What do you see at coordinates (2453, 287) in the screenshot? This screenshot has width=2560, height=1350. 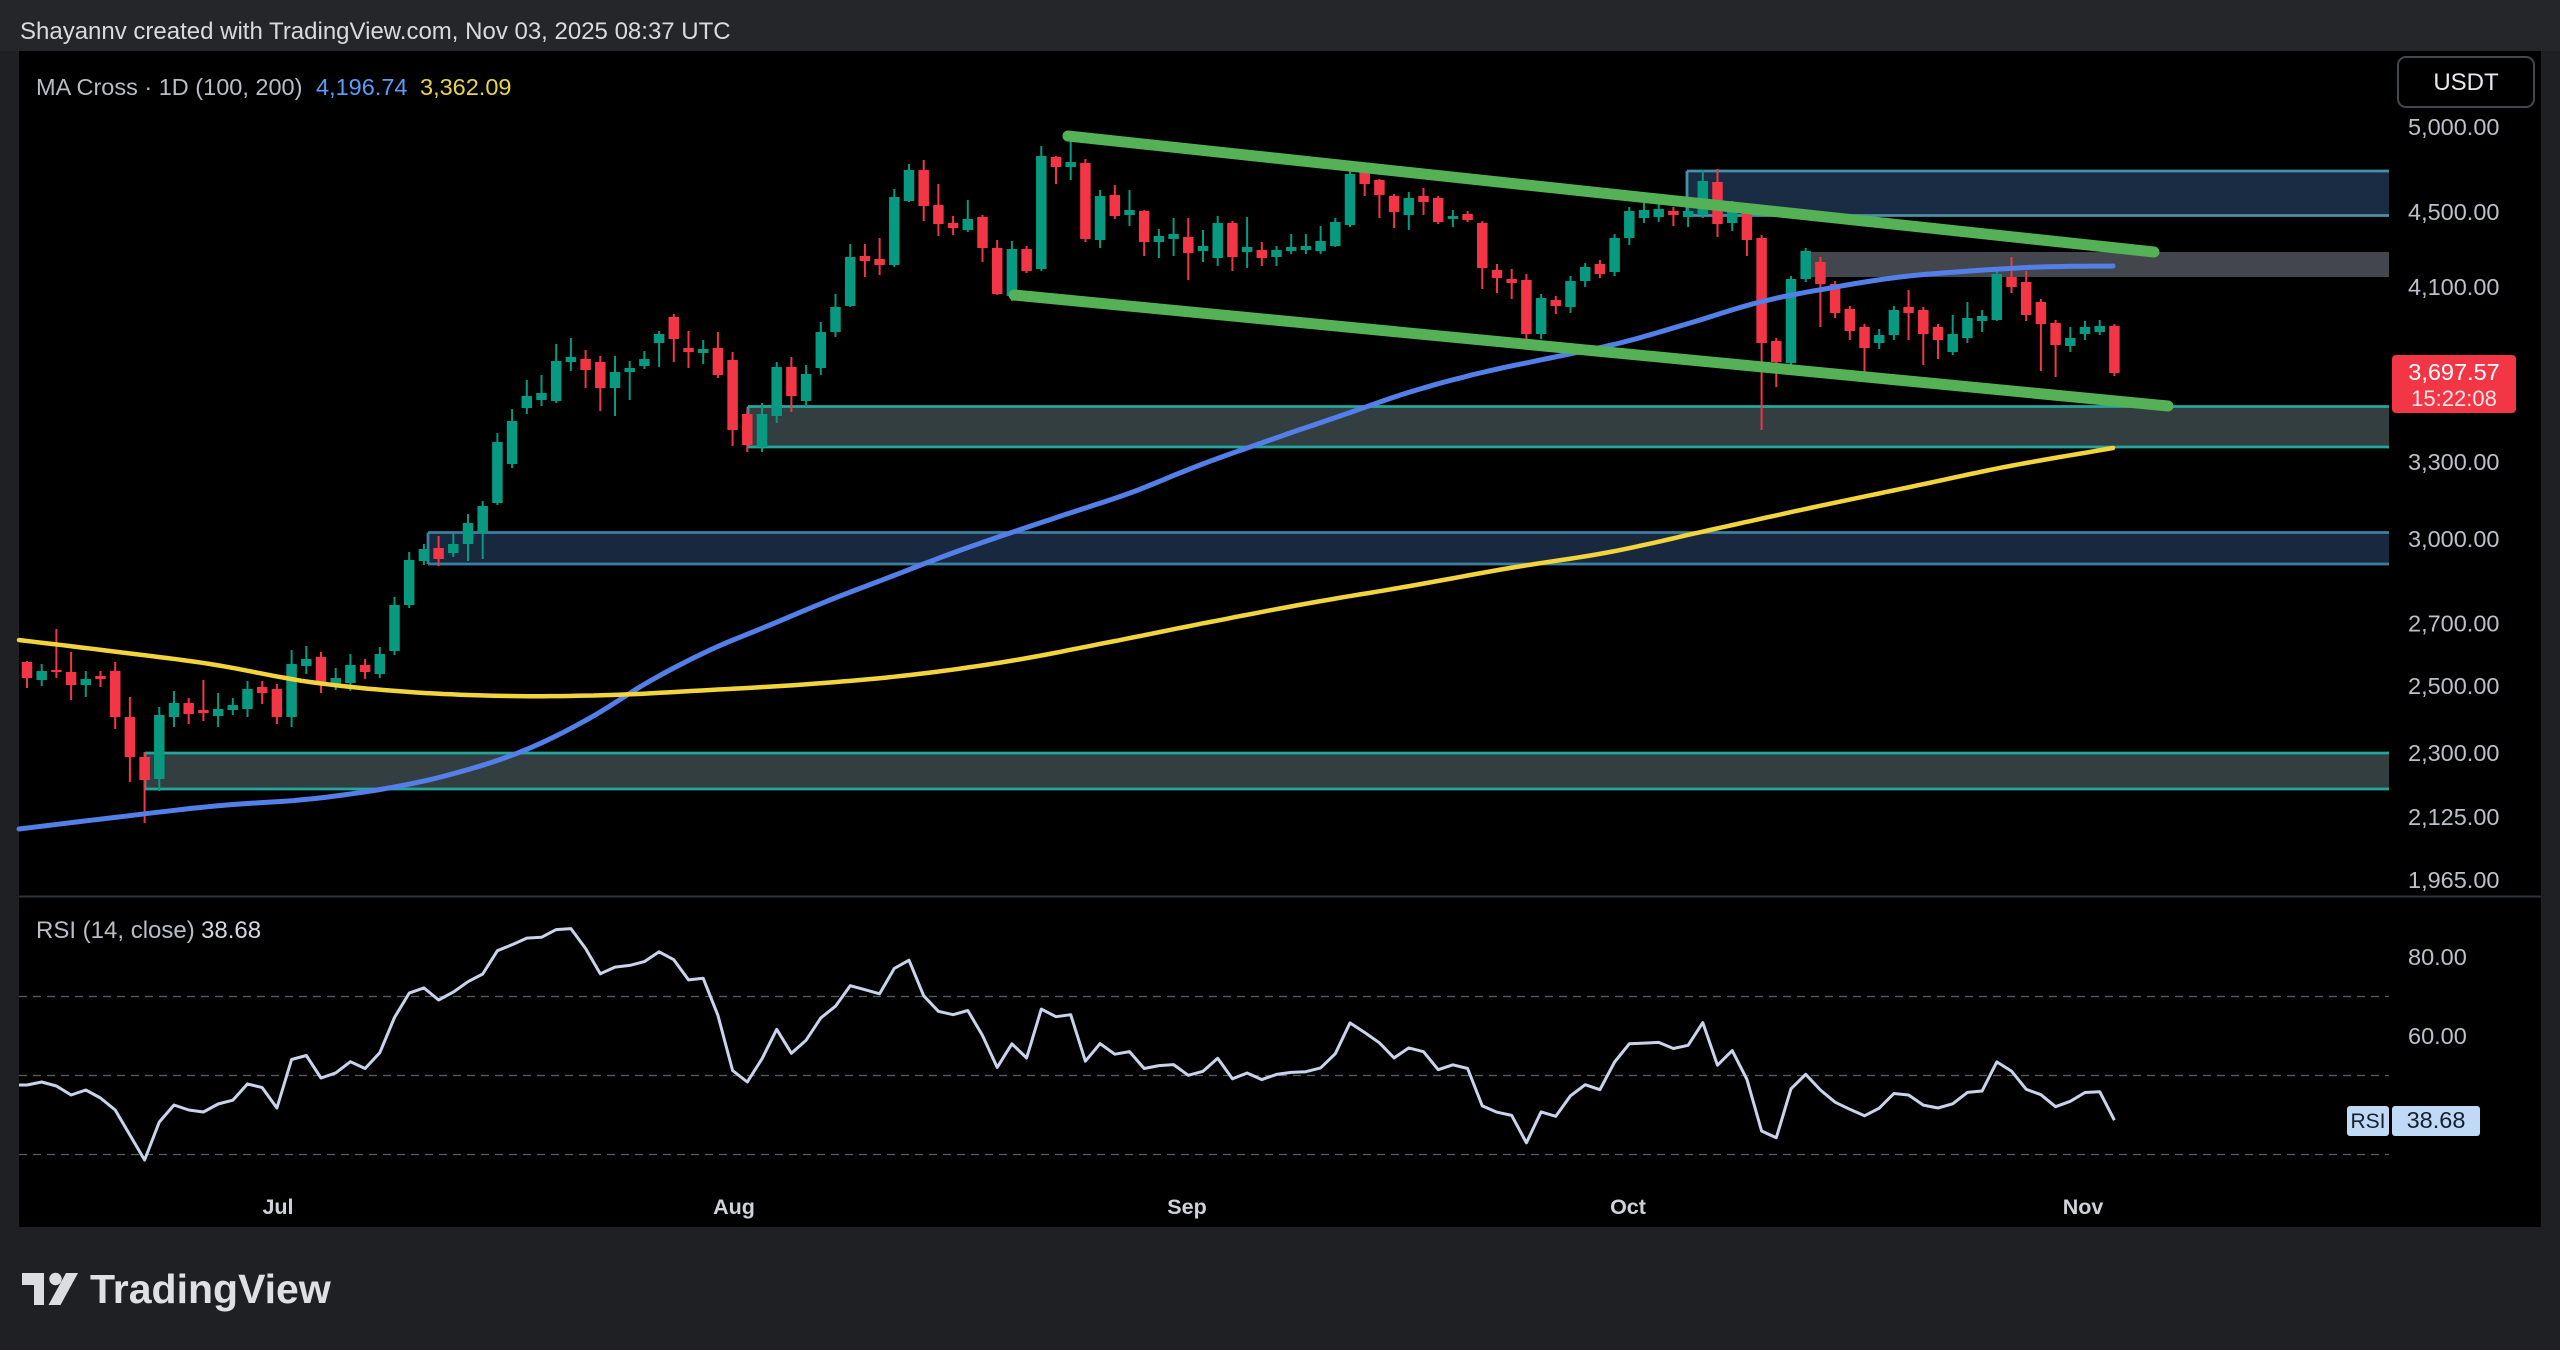 I see `svg-text: 4,100.00` at bounding box center [2453, 287].